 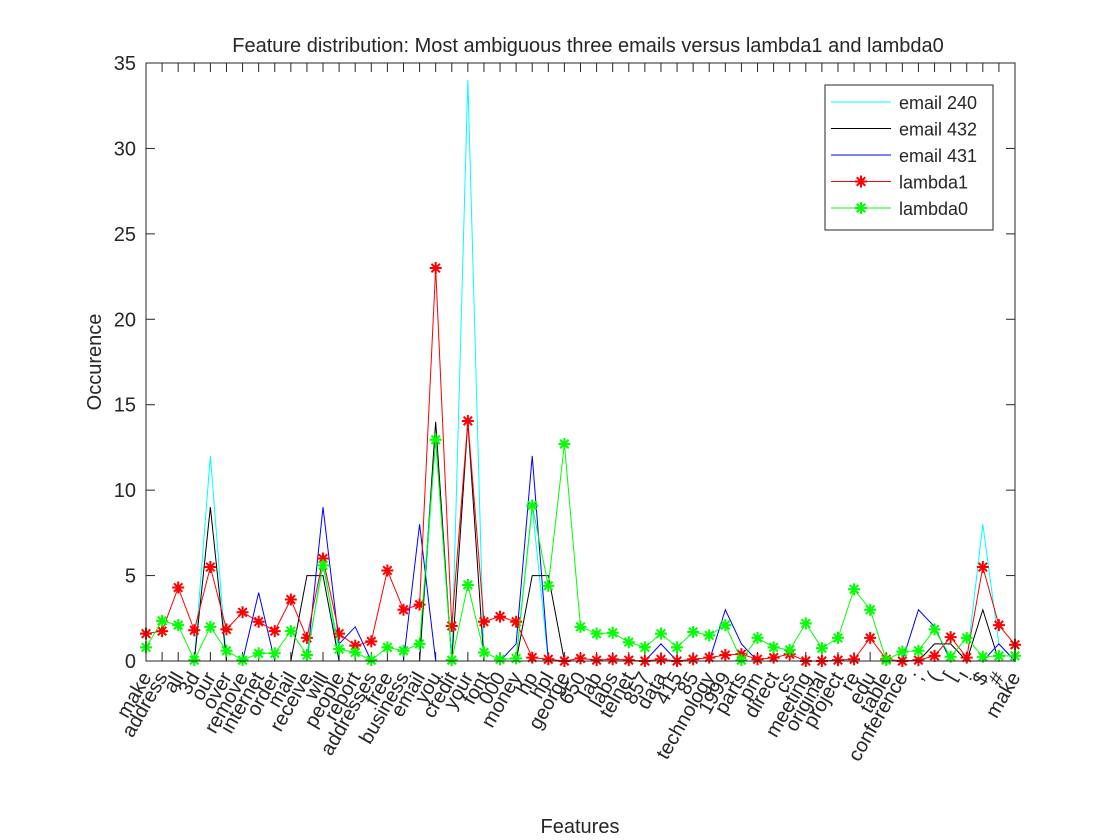 I want to click on legend-label: email 432, so click(x=938, y=130).